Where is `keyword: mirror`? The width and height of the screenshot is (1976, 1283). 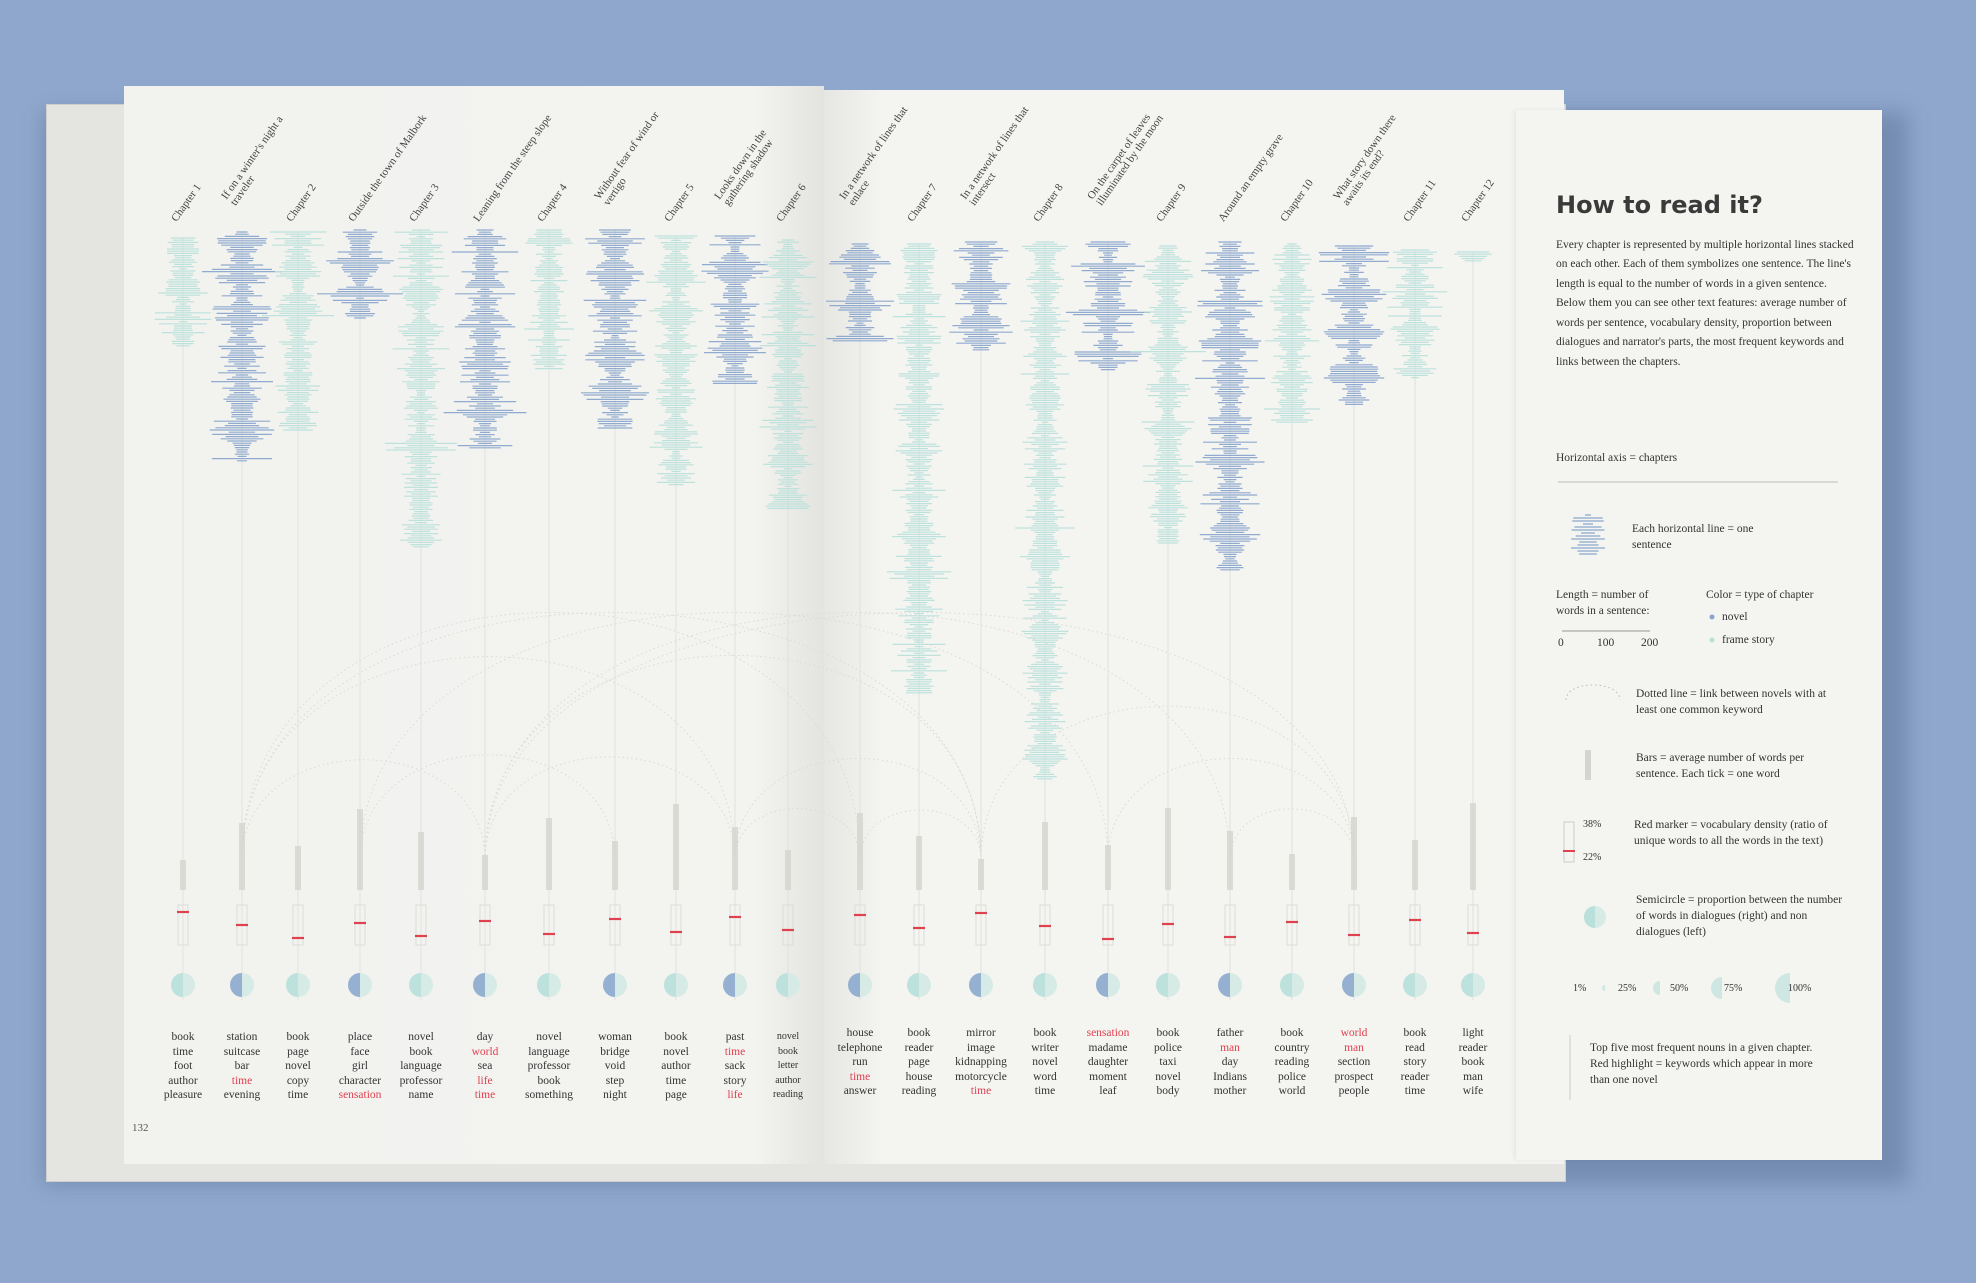 keyword: mirror is located at coordinates (981, 1033).